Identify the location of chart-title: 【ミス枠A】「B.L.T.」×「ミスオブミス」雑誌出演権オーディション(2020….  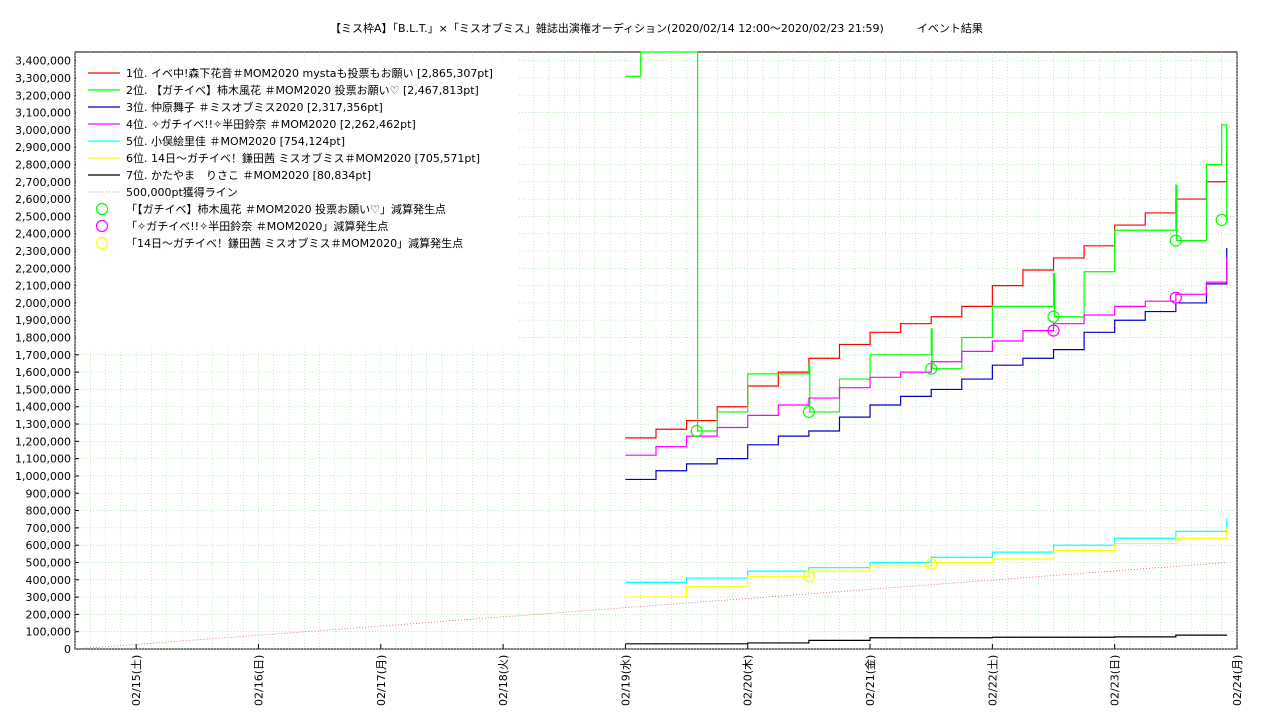
(656, 28).